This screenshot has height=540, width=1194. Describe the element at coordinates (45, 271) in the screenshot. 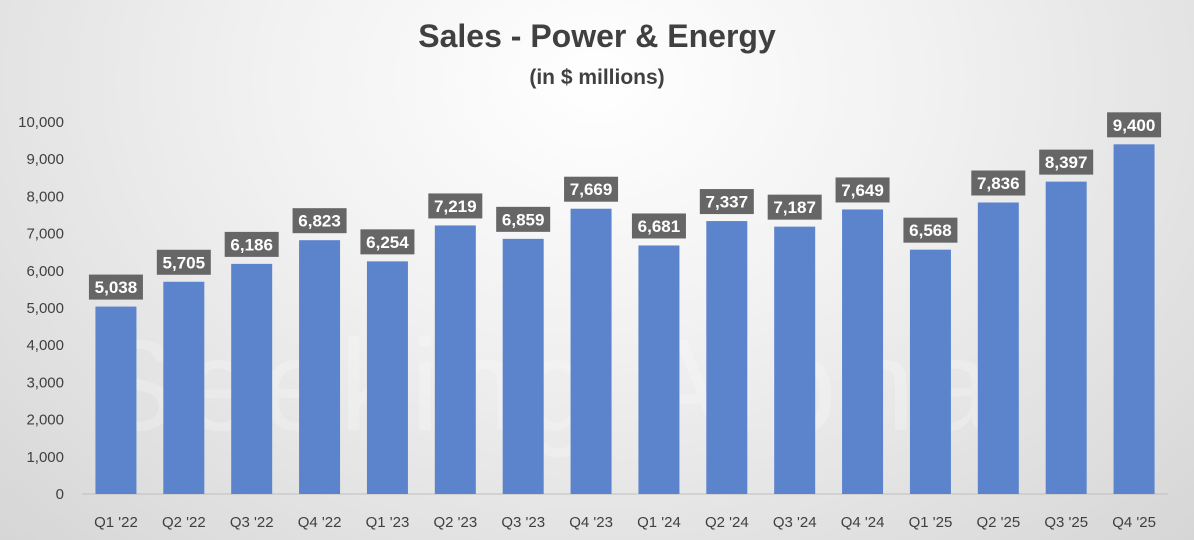

I see `y-tick-label: 6,000` at that location.